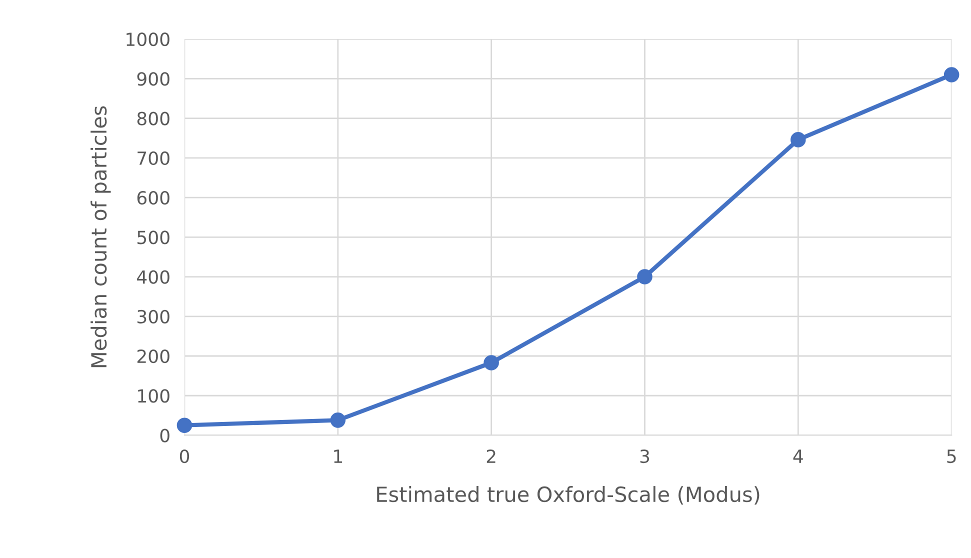  Describe the element at coordinates (153, 356) in the screenshot. I see `y-tick-label: 200` at that location.